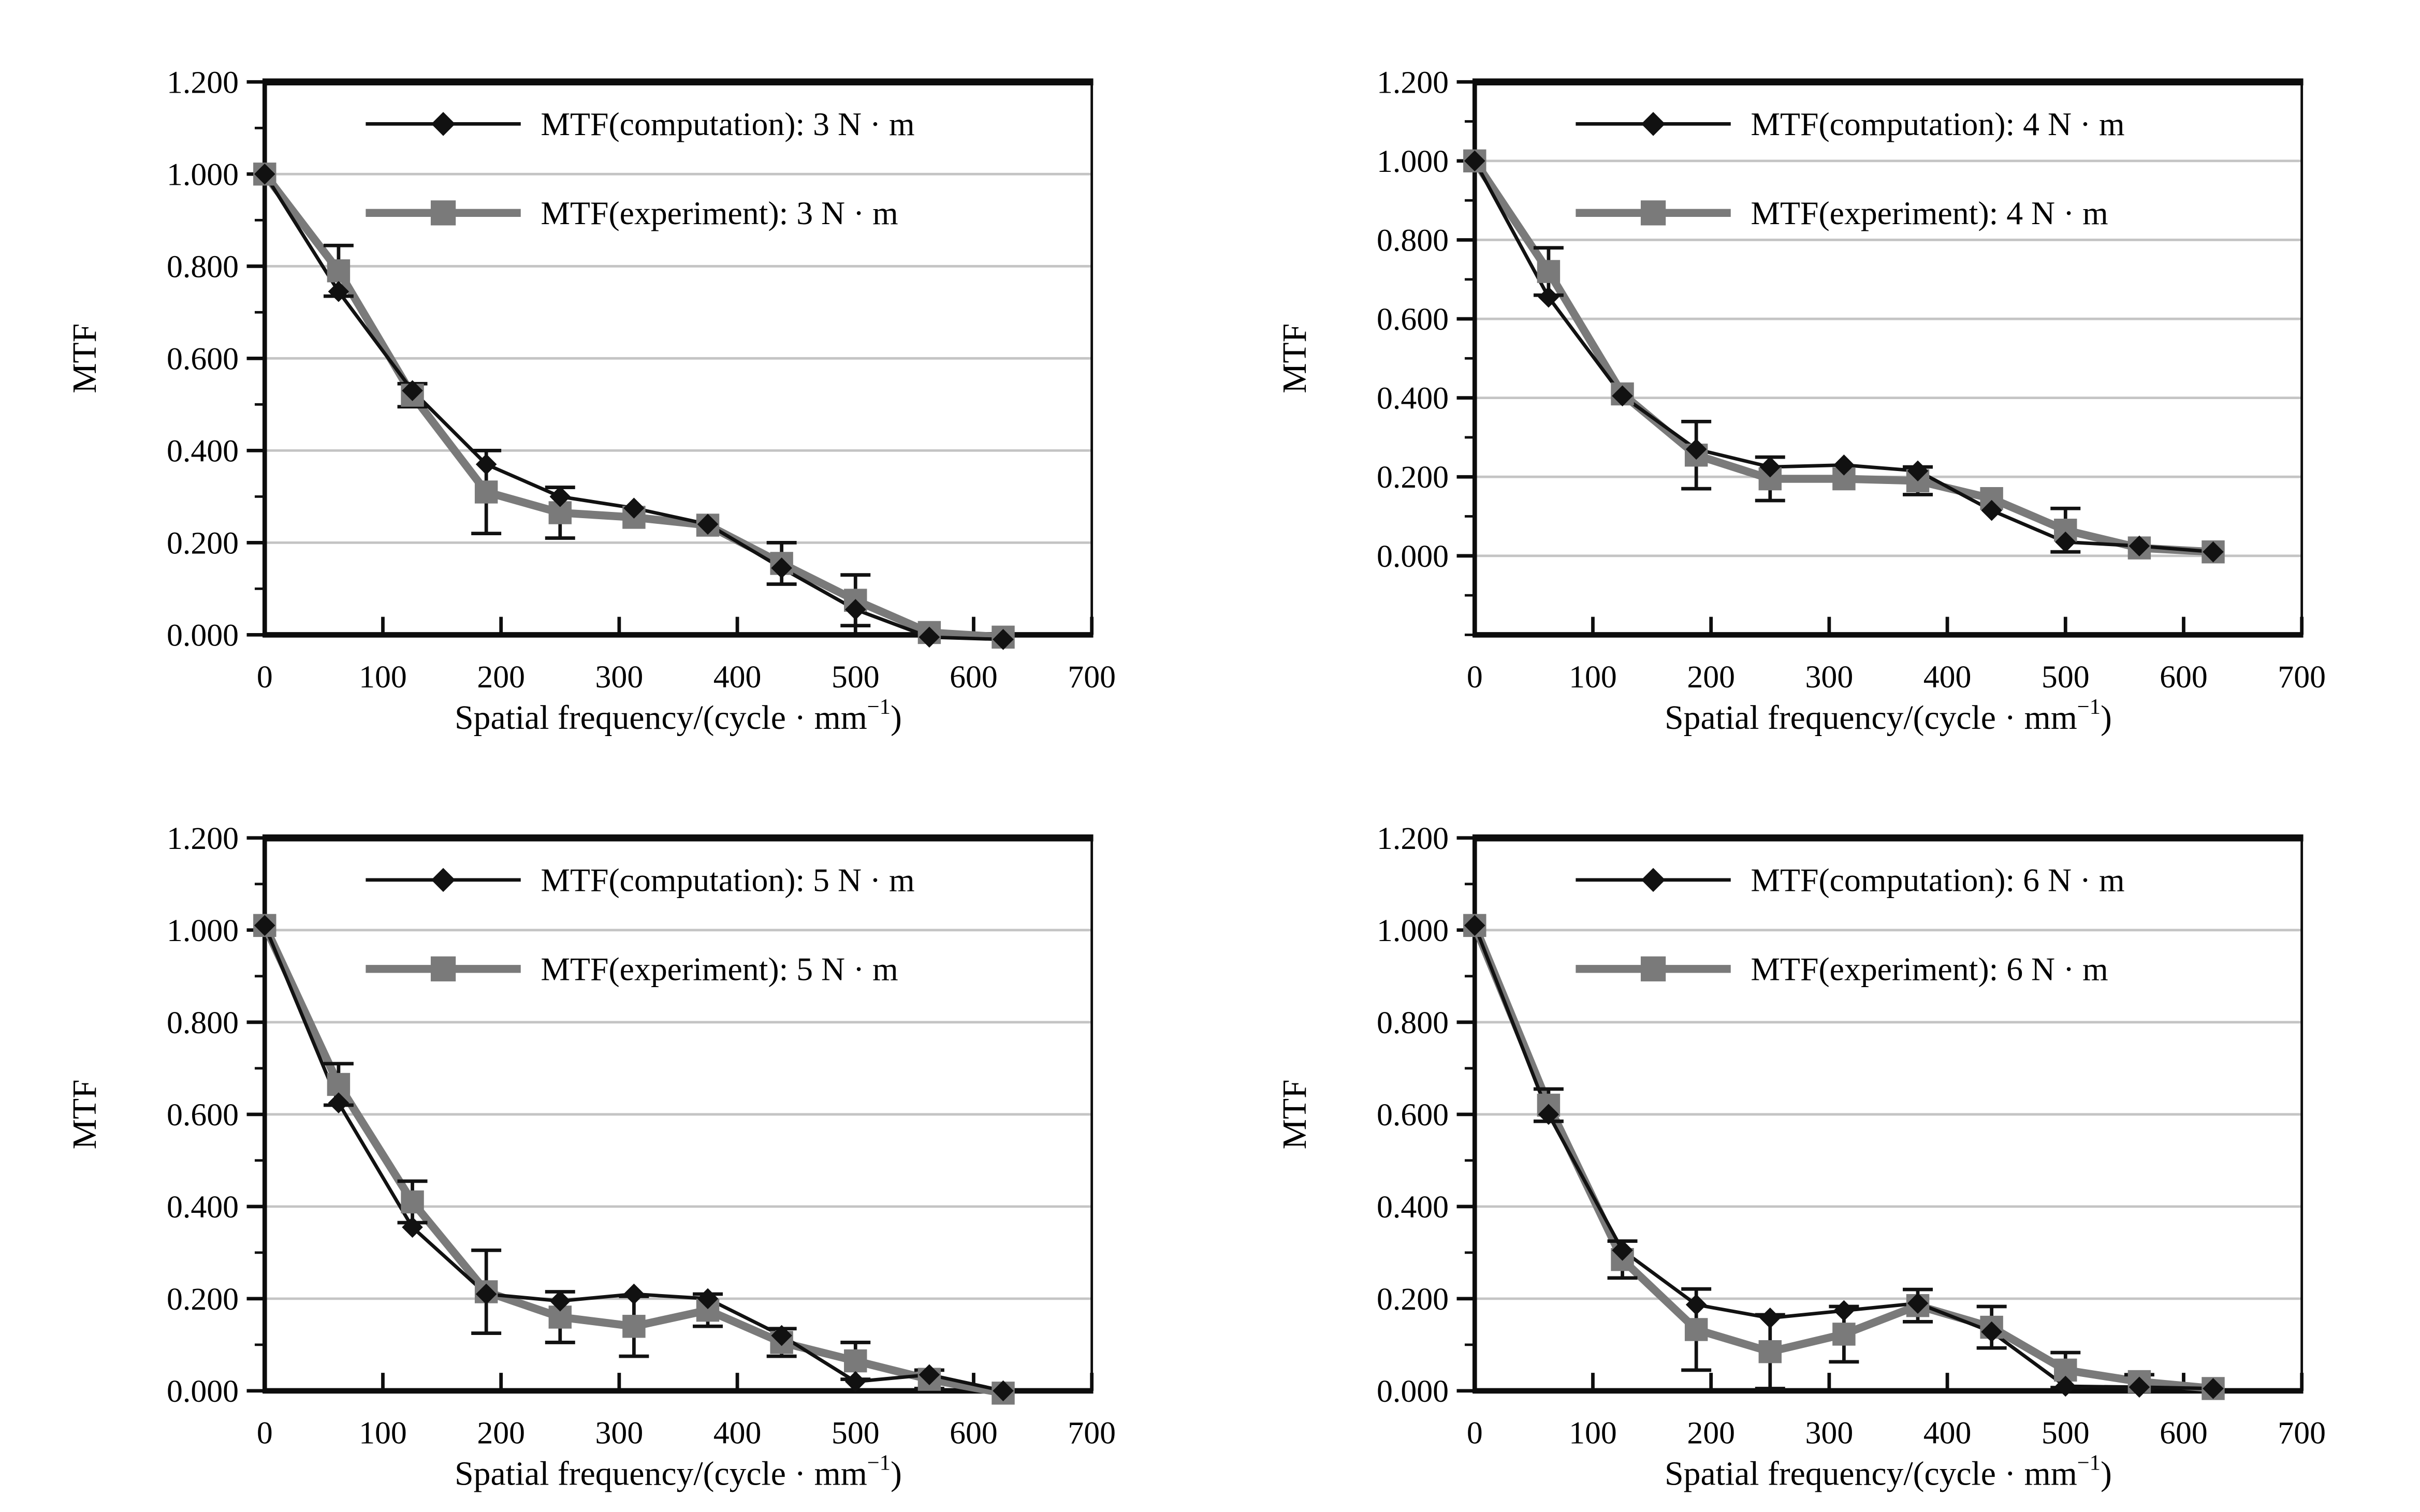 The height and width of the screenshot is (1512, 2420). What do you see at coordinates (1850, 880) in the screenshot?
I see `legend-entry-computation: MTF(computation): 6 N · m` at bounding box center [1850, 880].